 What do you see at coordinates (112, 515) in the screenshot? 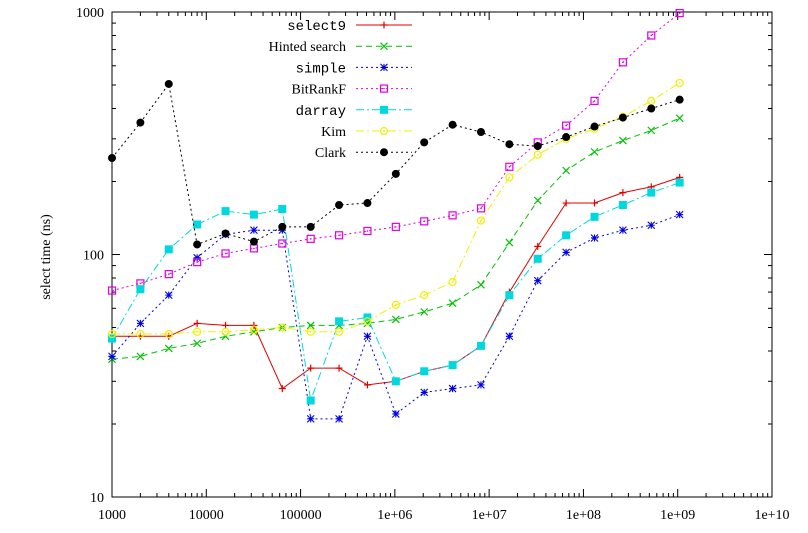
I see `x-tick-label: 1000` at bounding box center [112, 515].